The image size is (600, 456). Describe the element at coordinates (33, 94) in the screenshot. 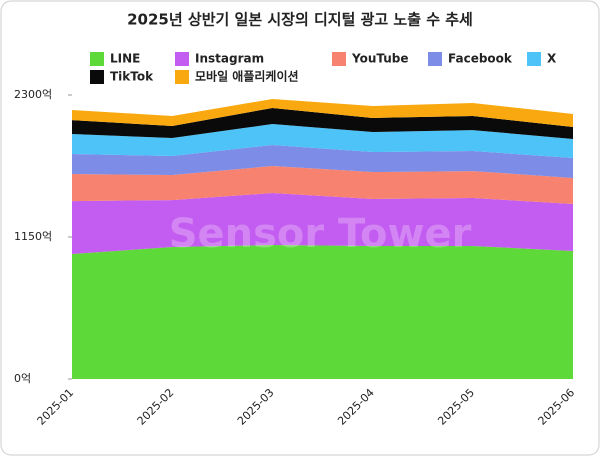

I see `y-tick-label: 2300억` at that location.